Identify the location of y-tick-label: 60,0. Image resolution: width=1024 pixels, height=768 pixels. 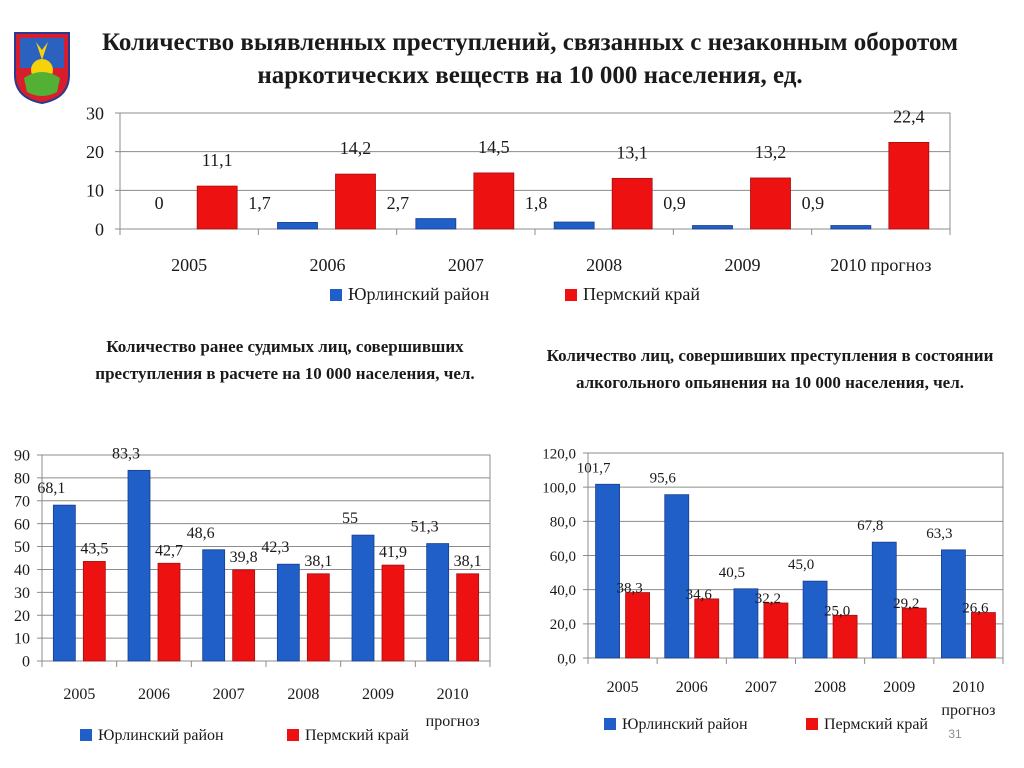
(563, 557).